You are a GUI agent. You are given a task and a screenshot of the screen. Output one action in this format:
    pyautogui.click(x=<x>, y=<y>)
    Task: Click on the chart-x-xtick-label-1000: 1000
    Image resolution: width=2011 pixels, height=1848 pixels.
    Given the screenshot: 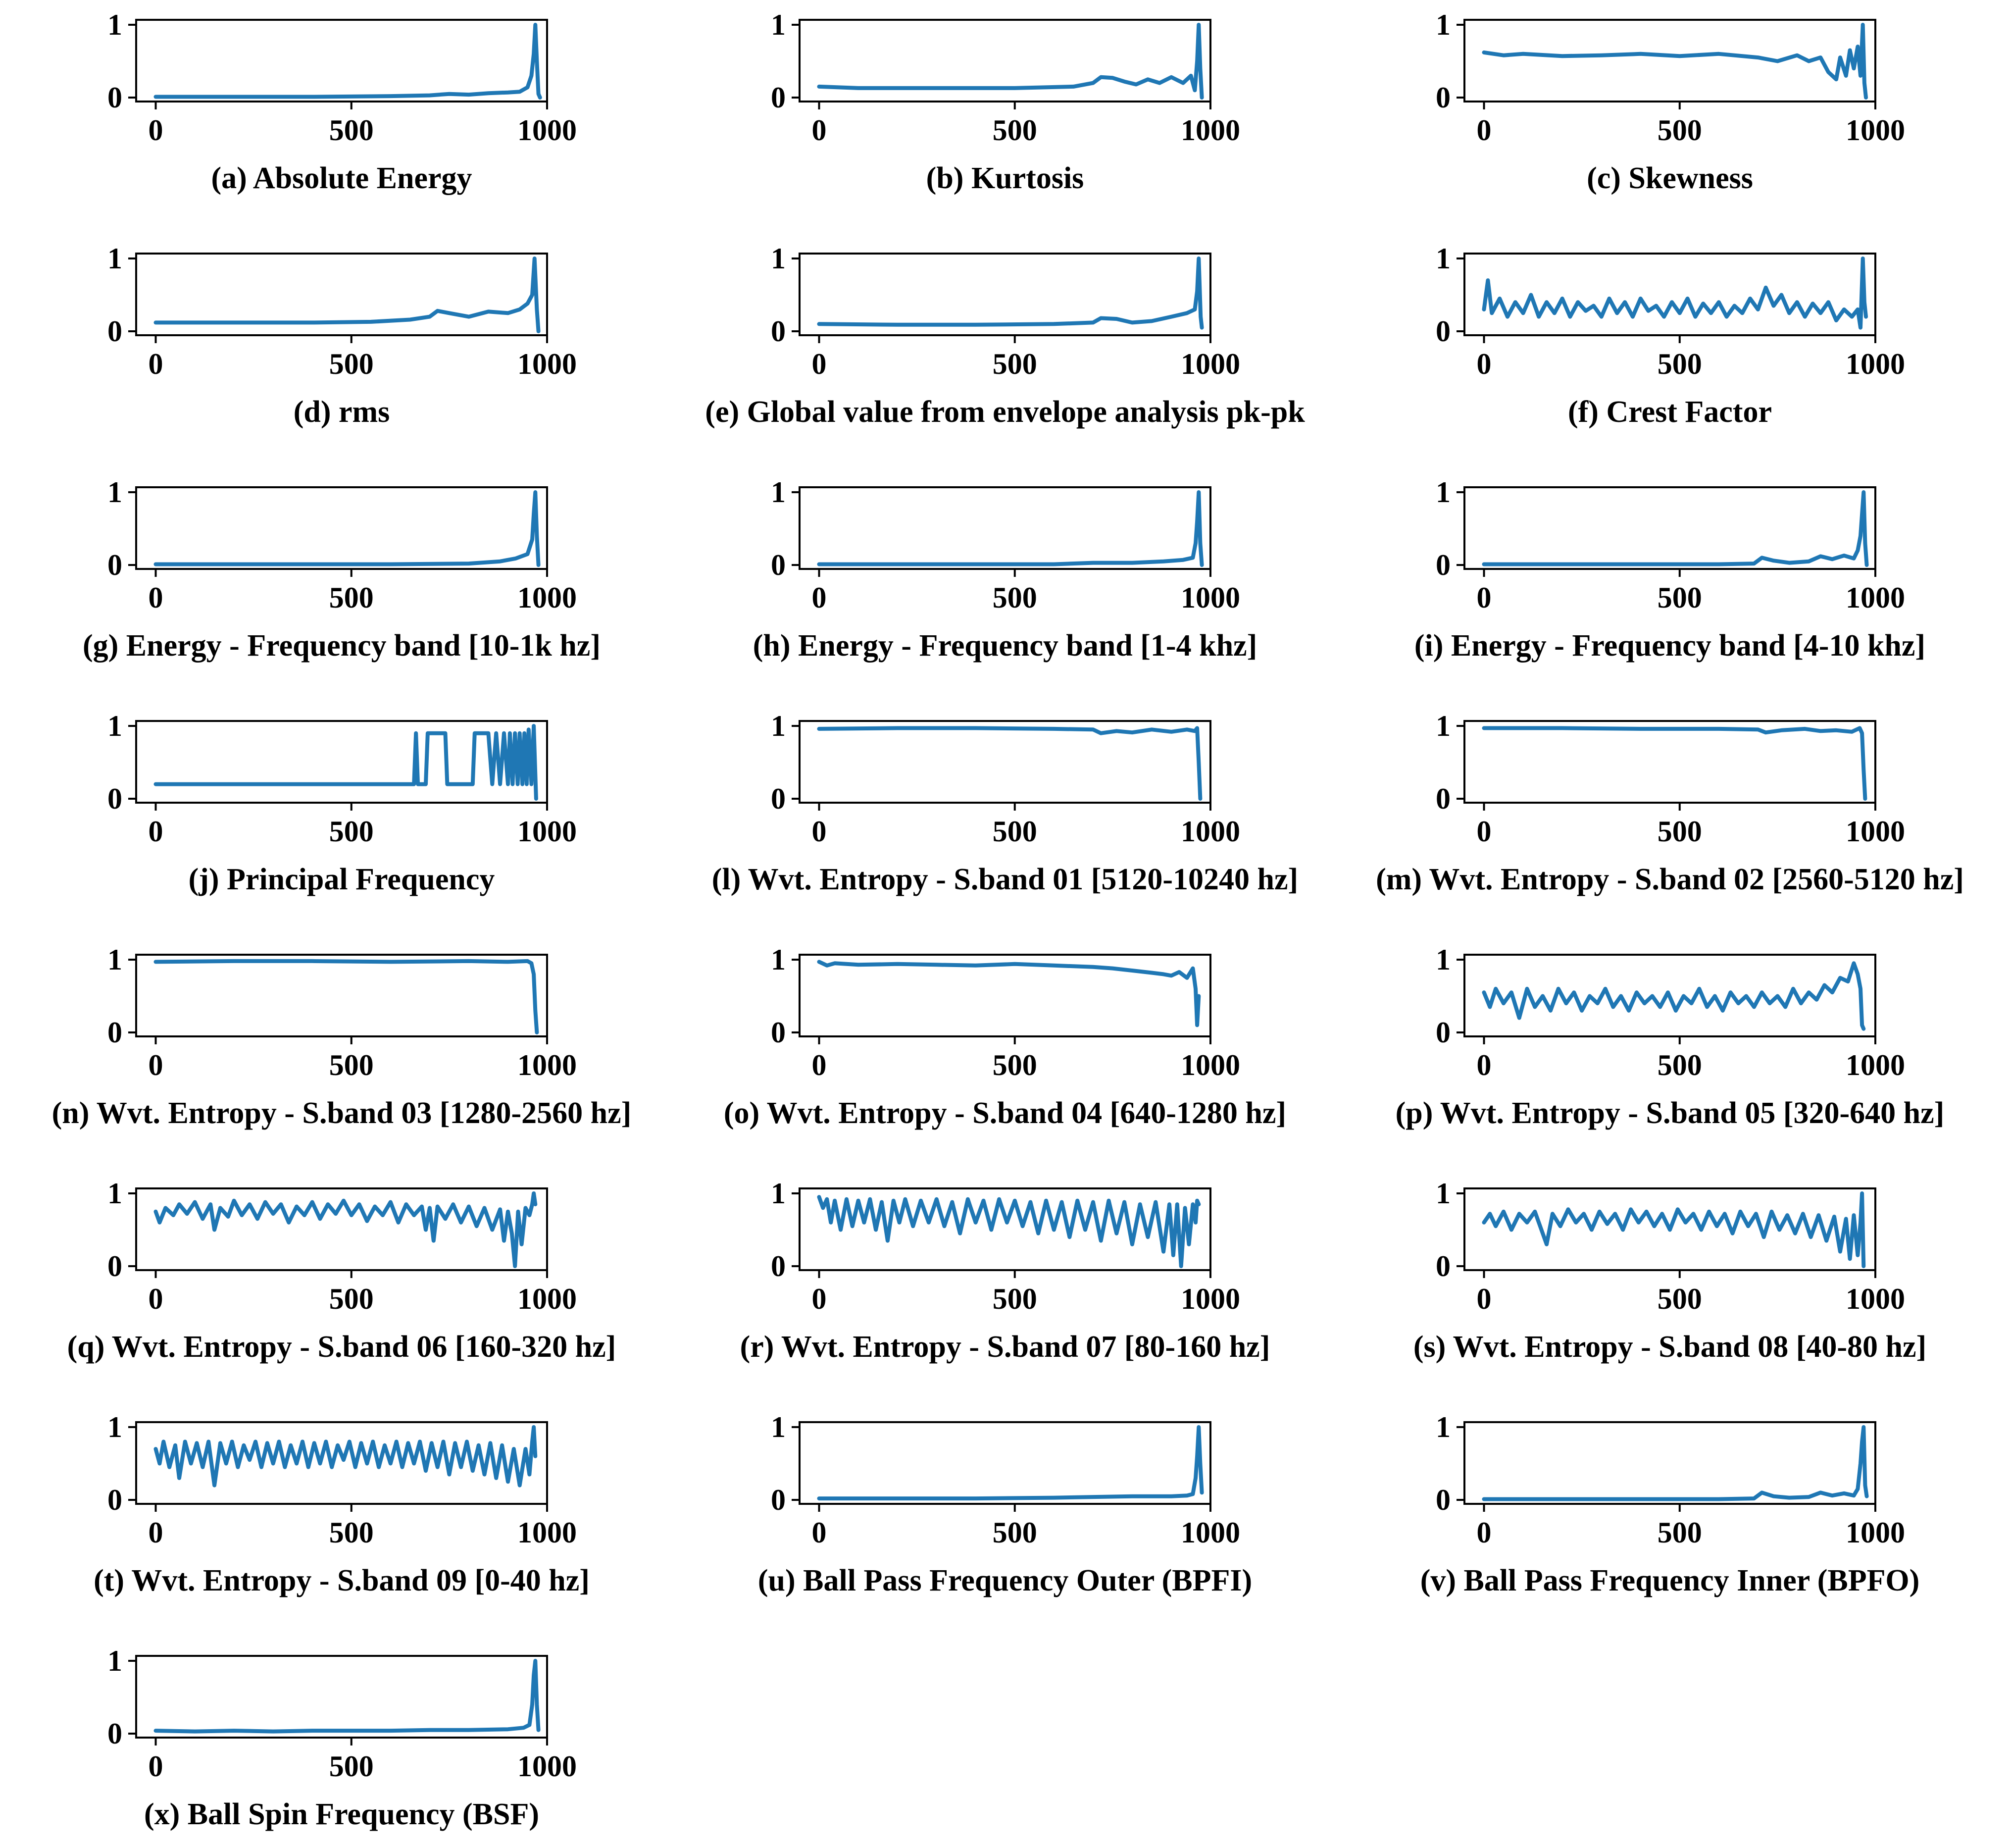 What is the action you would take?
    pyautogui.click(x=547, y=1766)
    